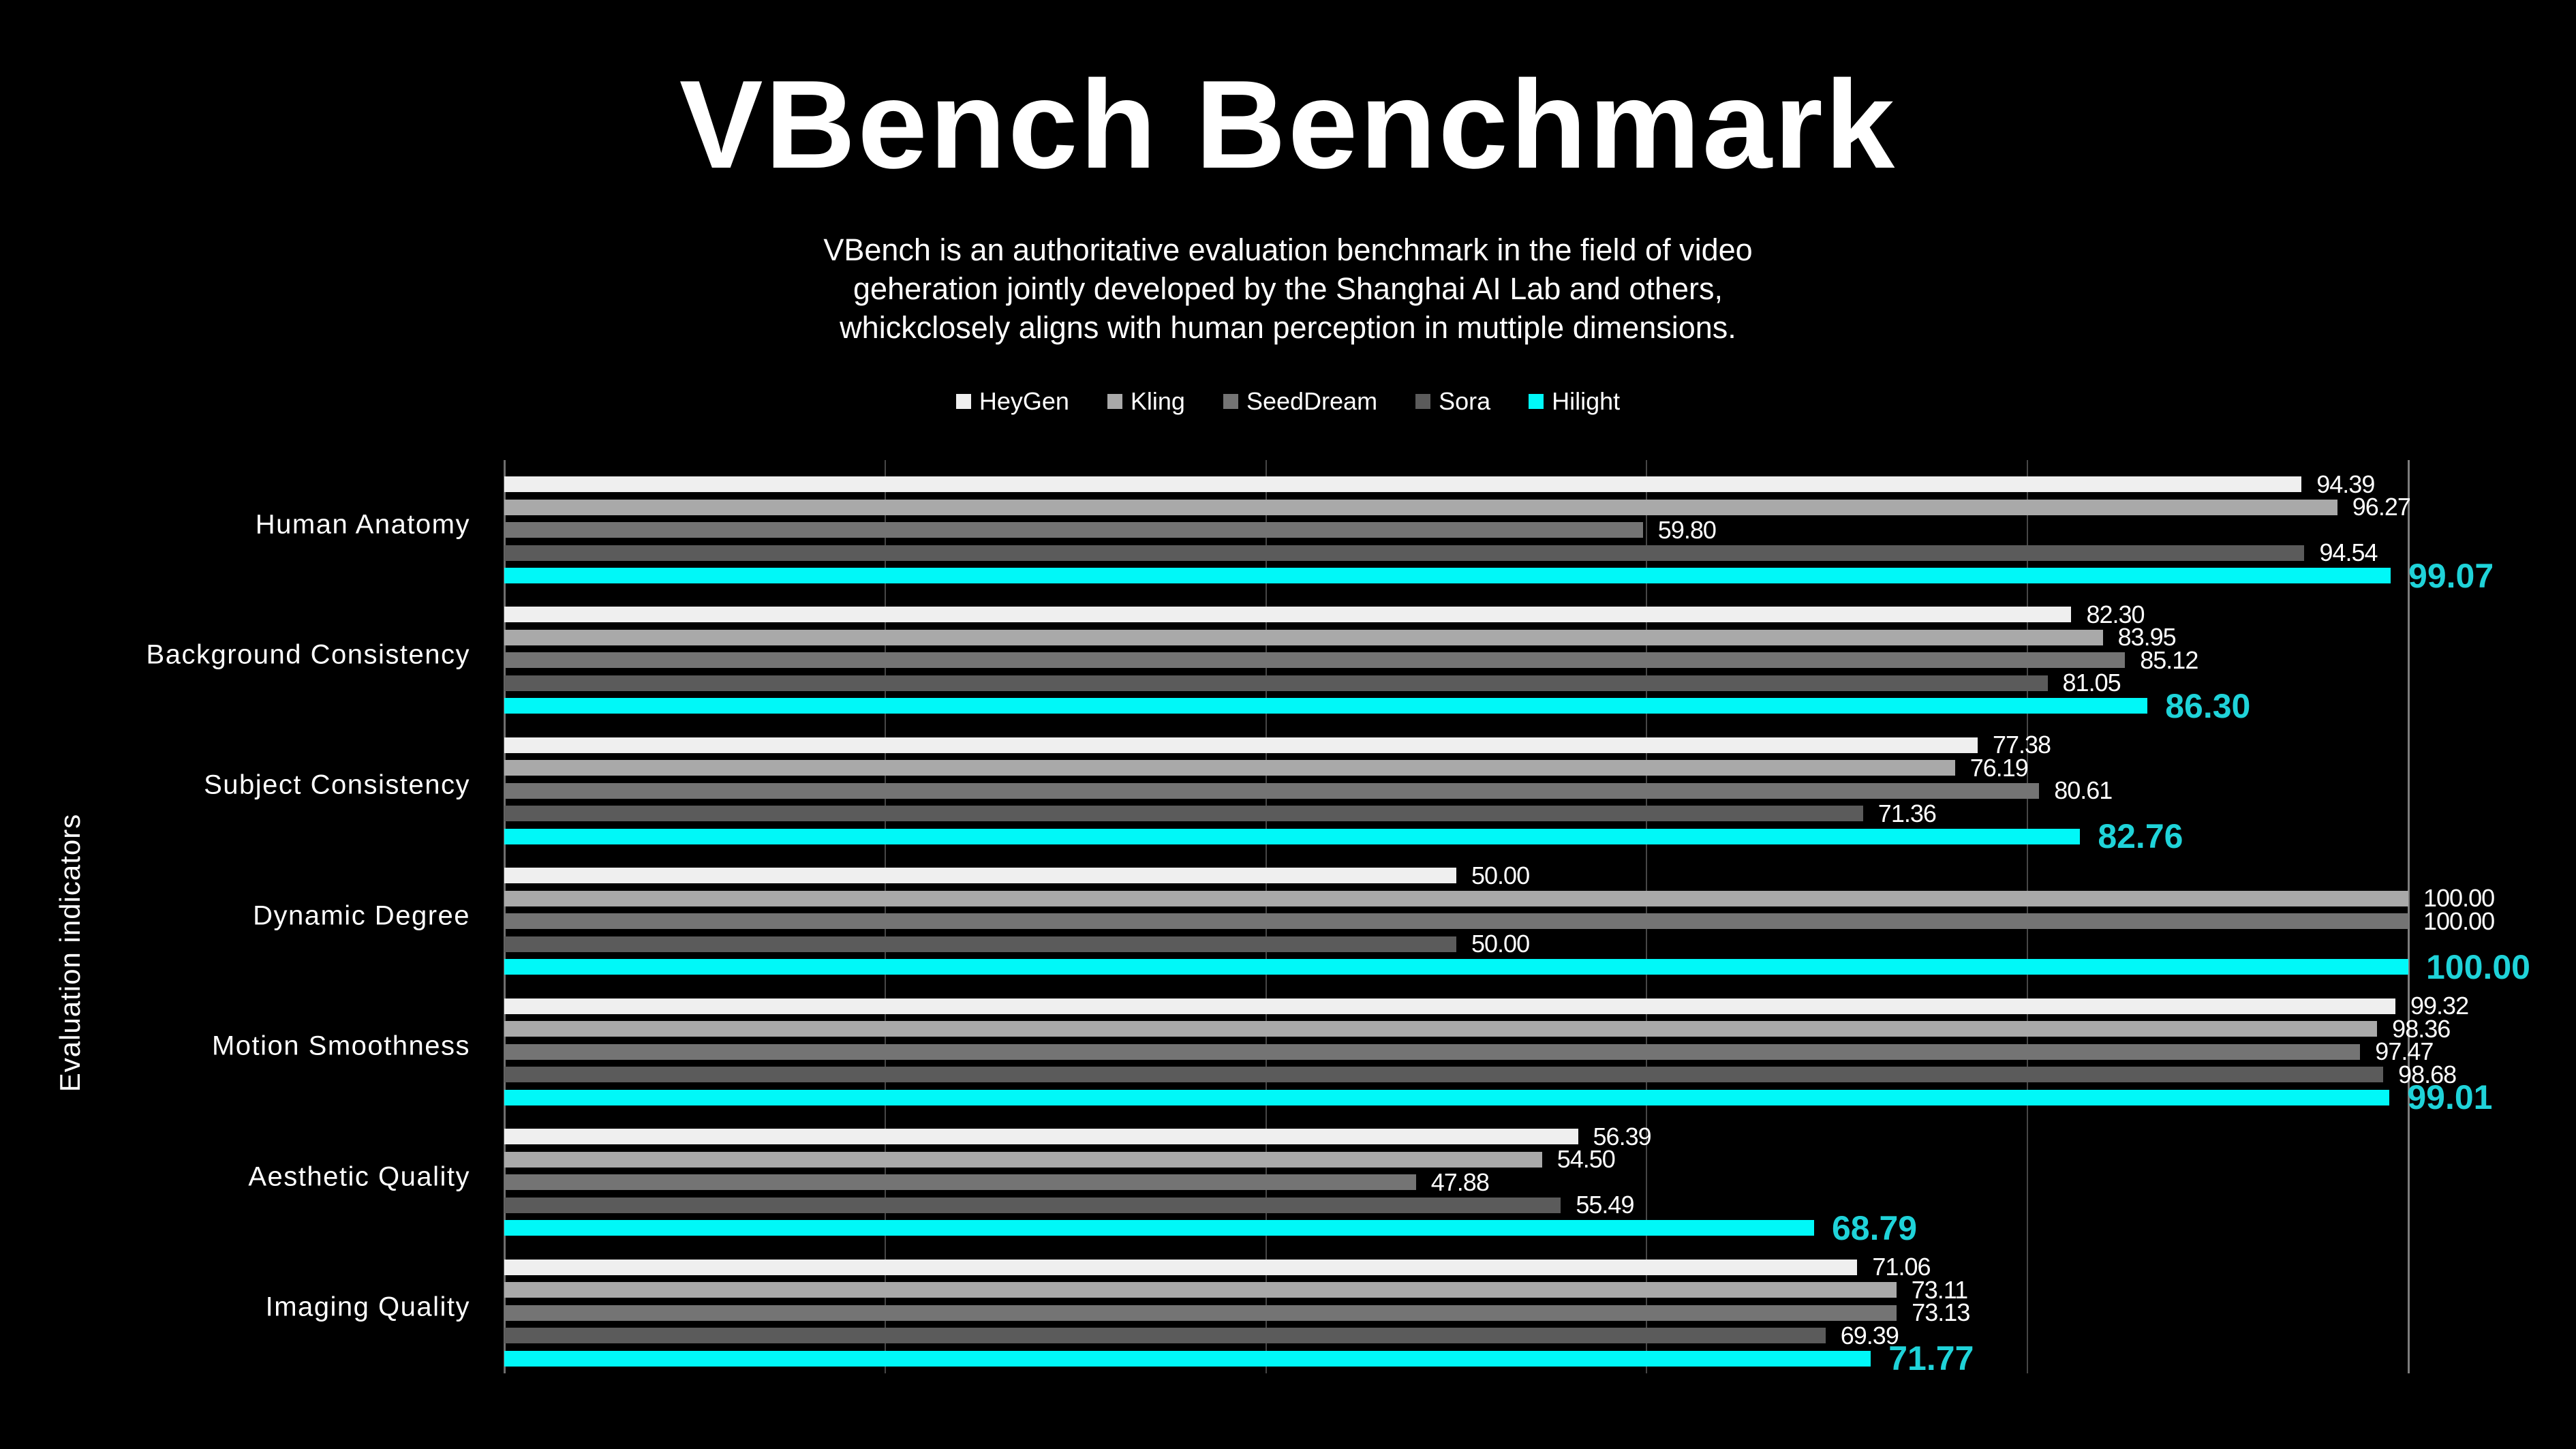  I want to click on legend-item-seeddream: SeedDream, so click(1300, 402).